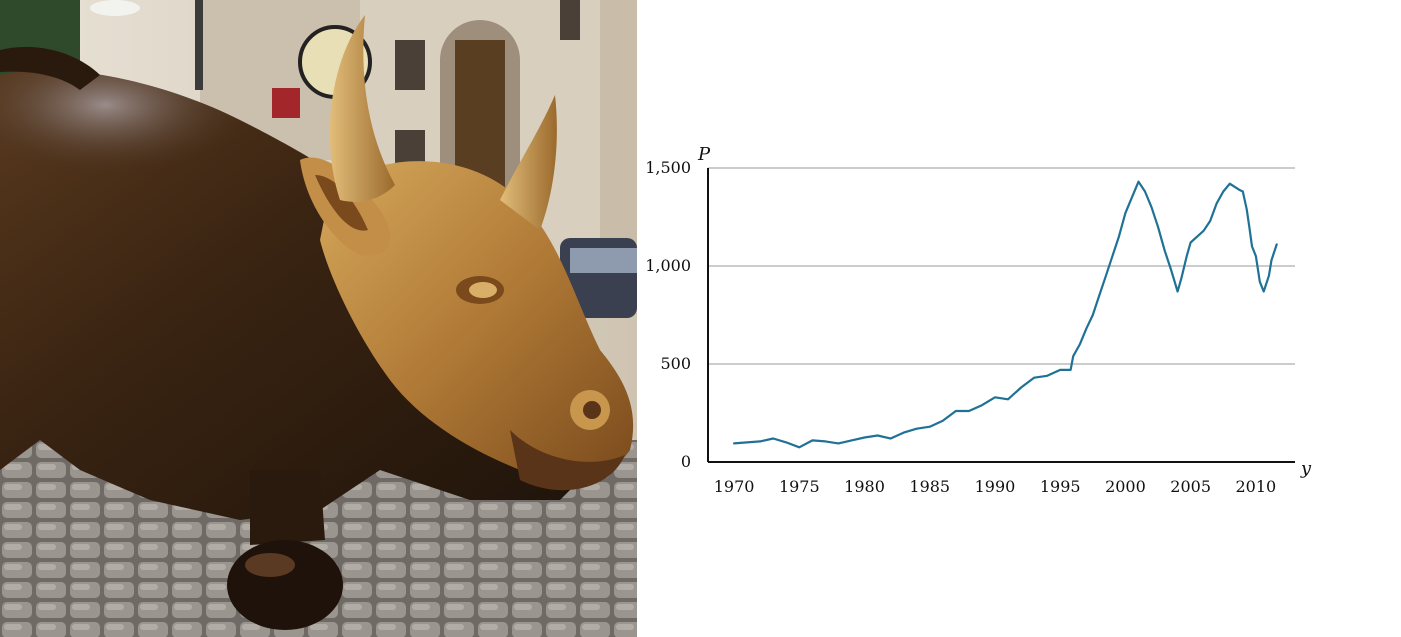 Image resolution: width=1401 pixels, height=637 pixels. What do you see at coordinates (734, 486) in the screenshot?
I see `x-tick-label: 1970` at bounding box center [734, 486].